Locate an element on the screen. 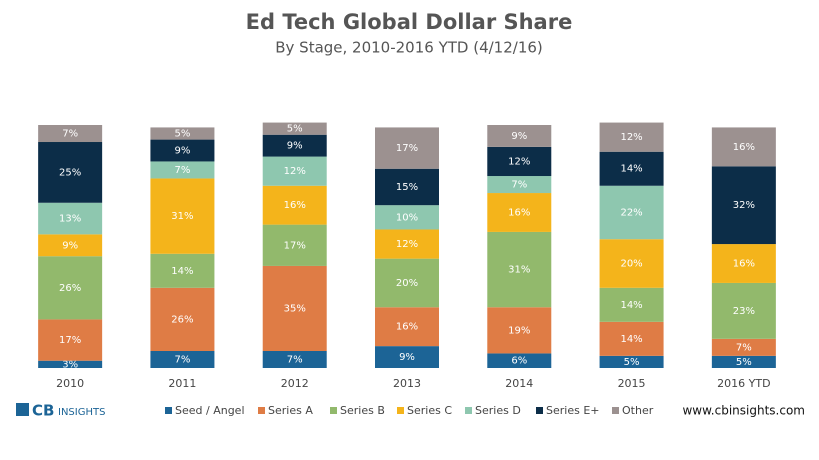 The height and width of the screenshot is (460, 819). value-label: 20% is located at coordinates (407, 283).